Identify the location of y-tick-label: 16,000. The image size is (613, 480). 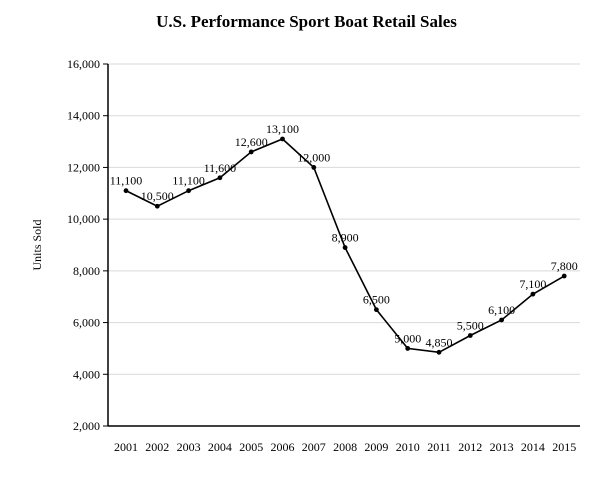
(83, 64).